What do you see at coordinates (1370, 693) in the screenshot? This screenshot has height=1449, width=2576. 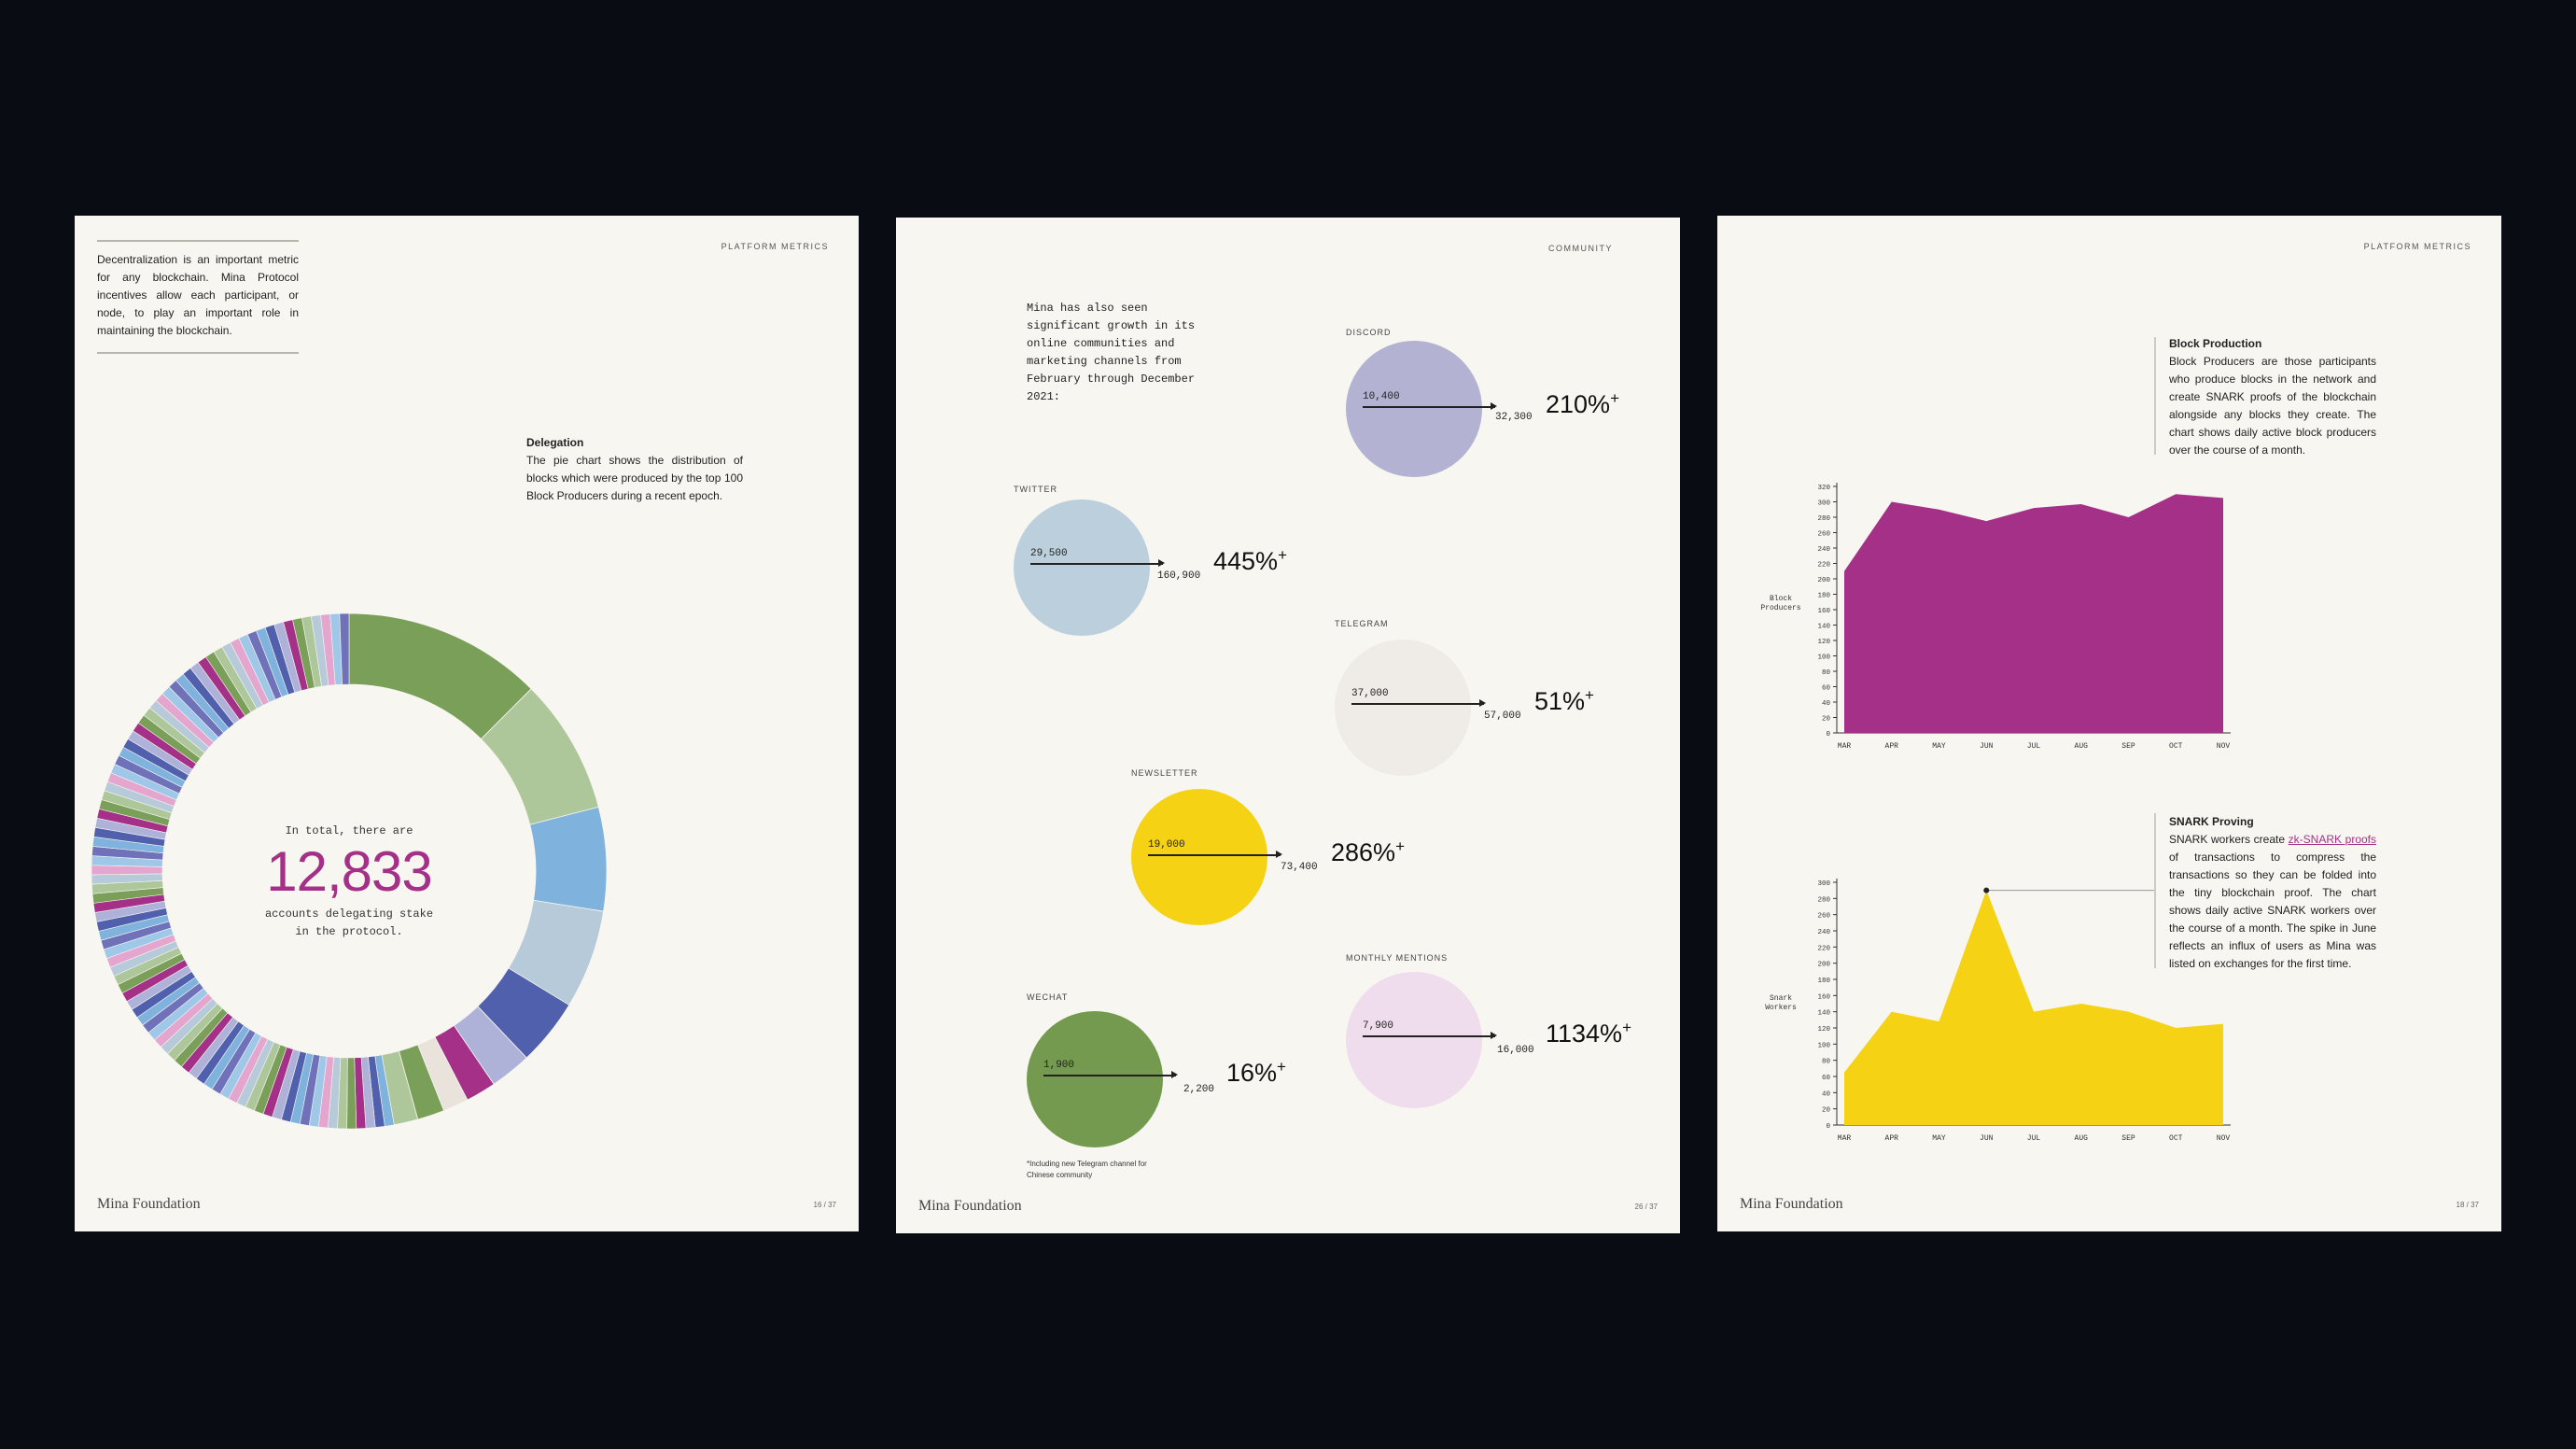 I see `telegram-from-value: 37,000` at bounding box center [1370, 693].